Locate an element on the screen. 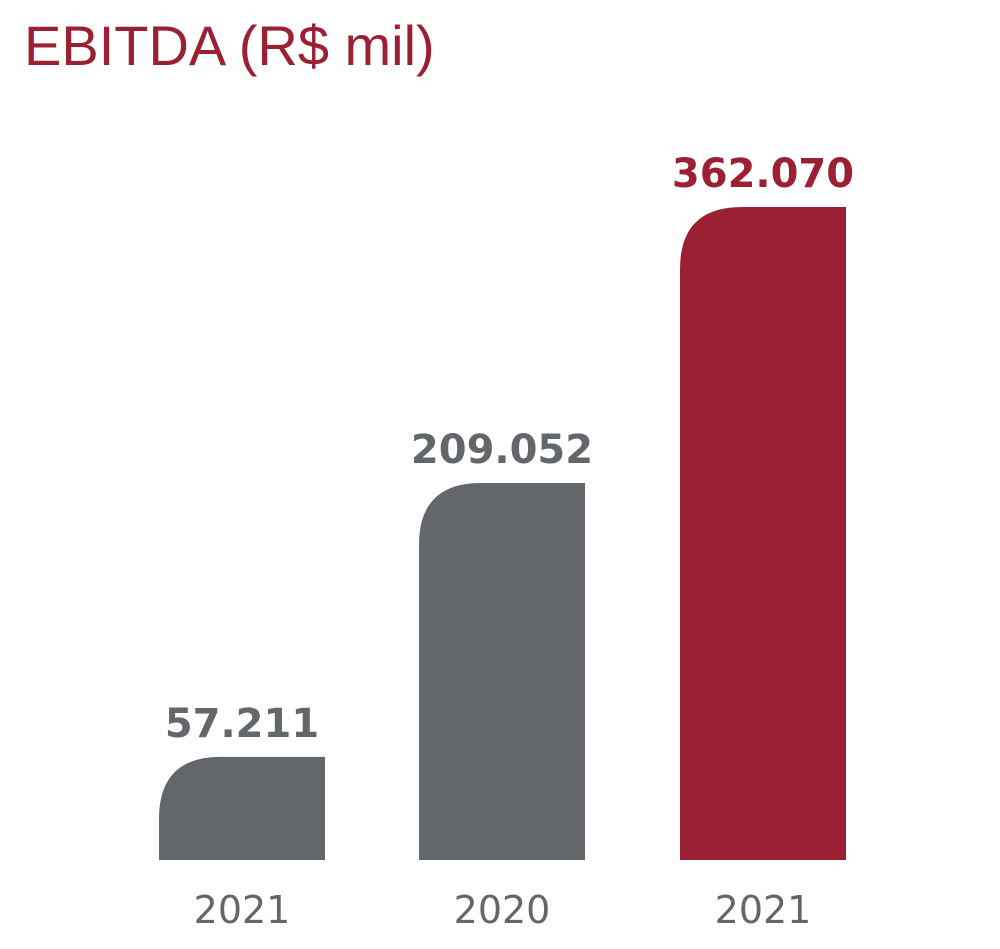  chart-title: EBITDA (R$ mil) is located at coordinates (229, 45).